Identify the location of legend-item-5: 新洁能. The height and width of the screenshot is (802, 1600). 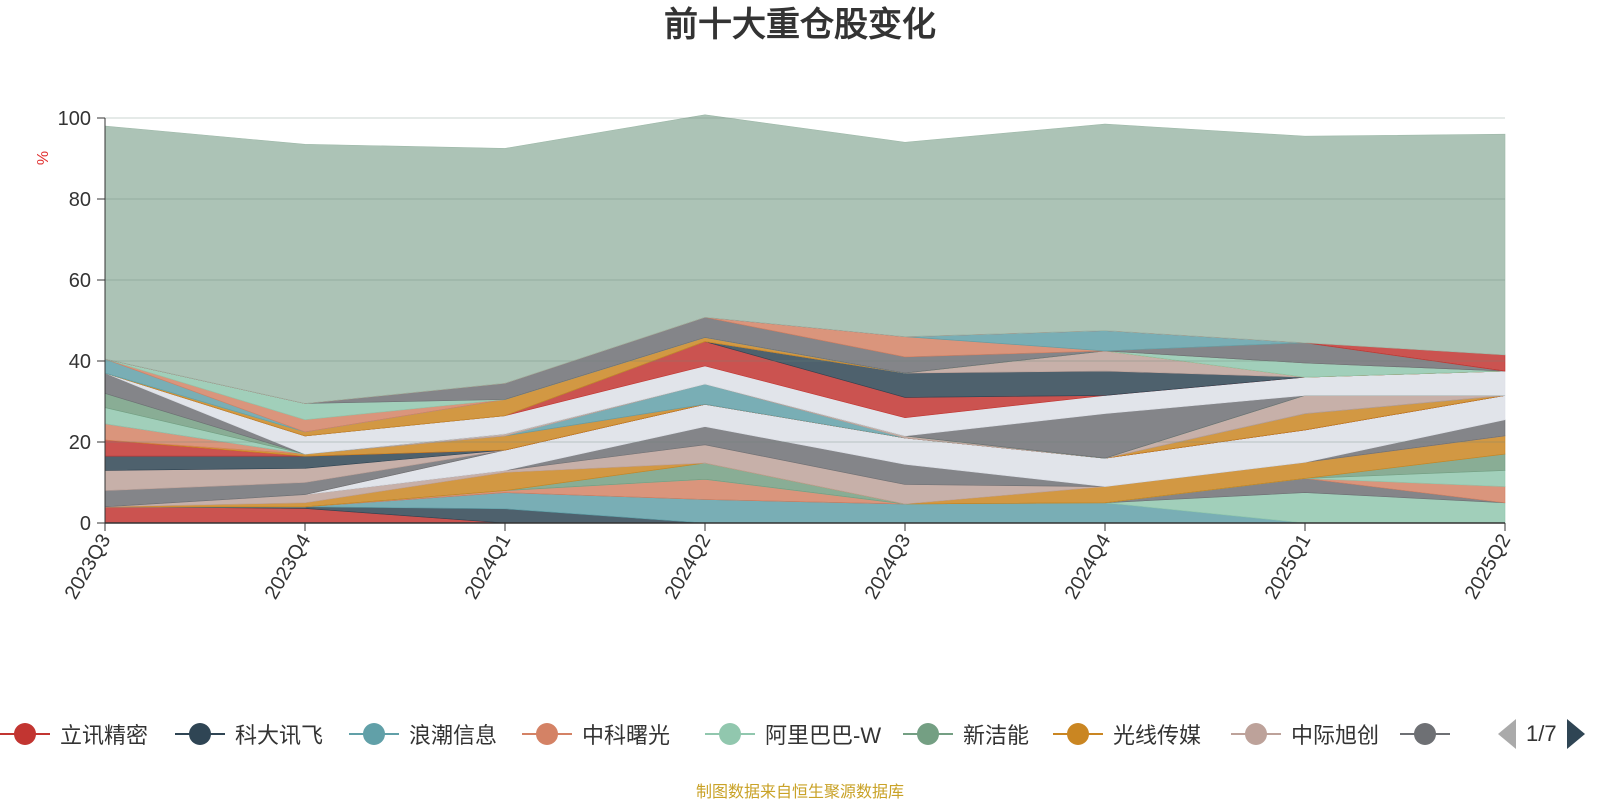
(966, 734).